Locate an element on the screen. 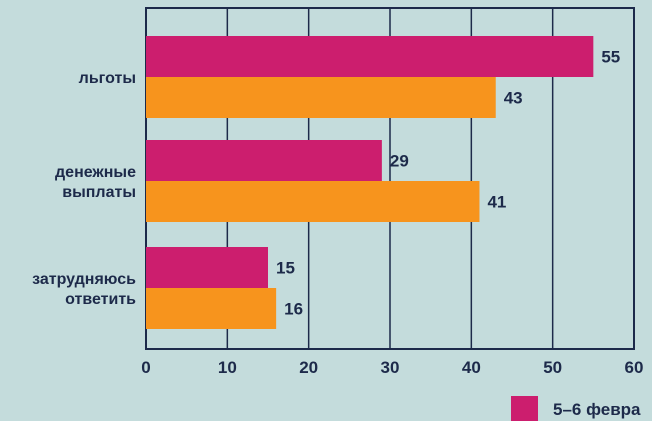  data-label: 55 is located at coordinates (610, 57).